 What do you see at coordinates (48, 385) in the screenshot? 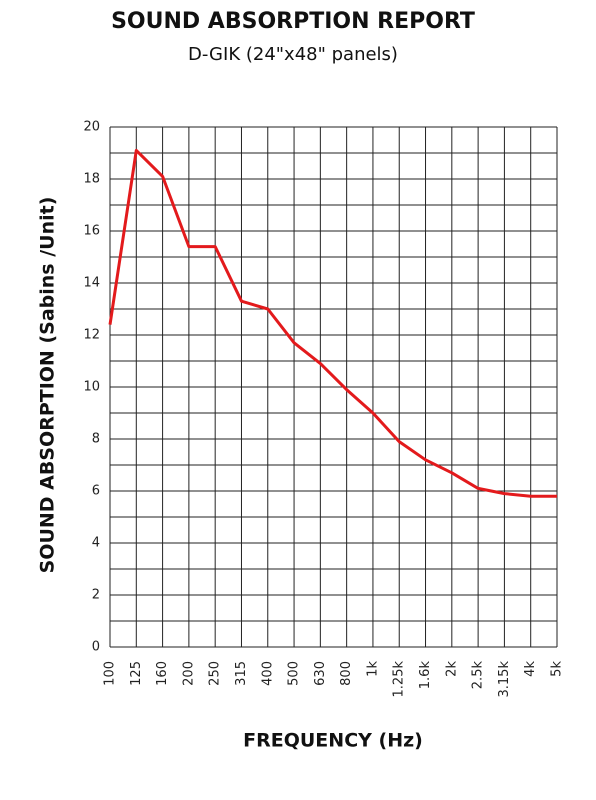
I see `y-axis-title: SOUND ABSORPTION (Sabins /Unit)` at bounding box center [48, 385].